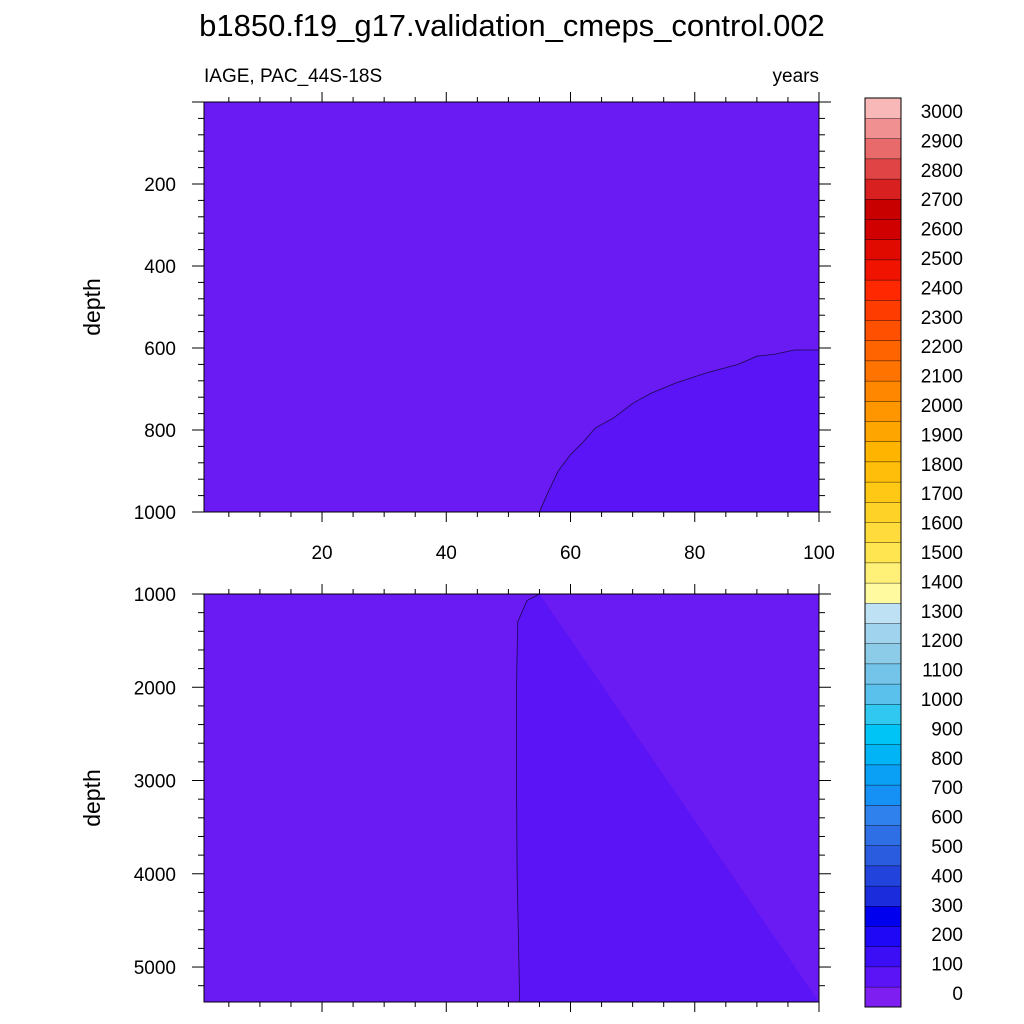  Describe the element at coordinates (942, 141) in the screenshot. I see `colorbar-label: 2900` at that location.